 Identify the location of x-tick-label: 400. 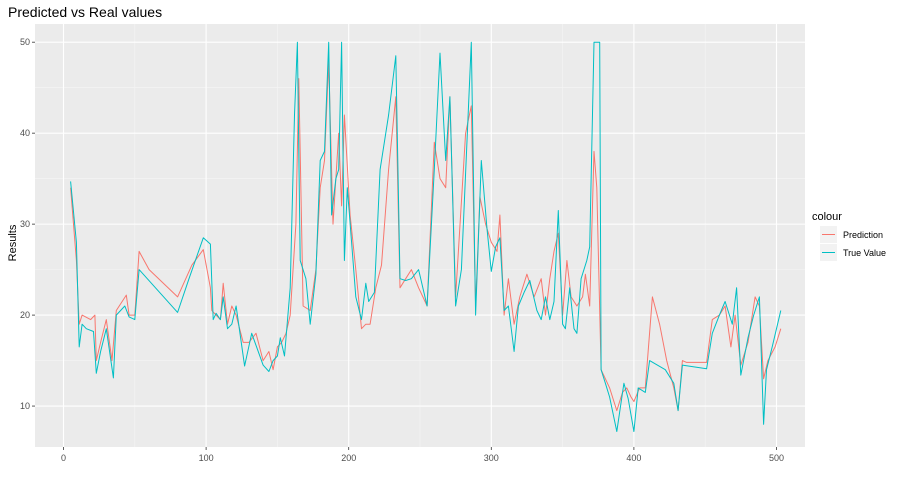
(633, 458).